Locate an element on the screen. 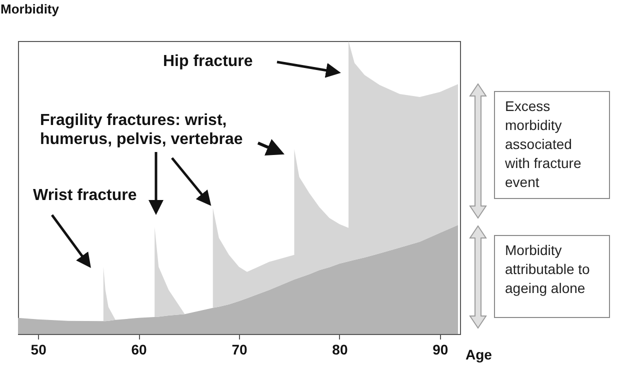  x-tick-label: 60 is located at coordinates (139, 350).